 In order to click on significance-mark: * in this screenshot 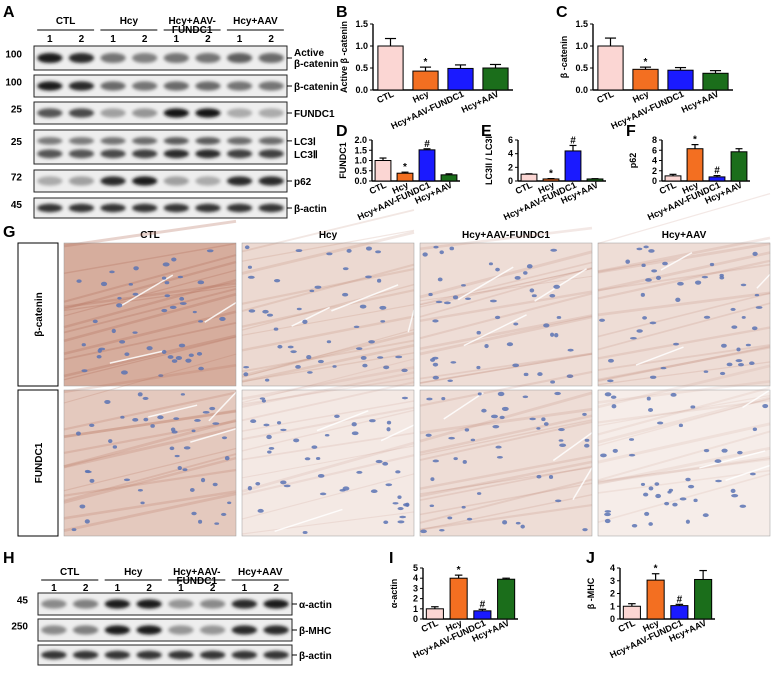, I will do `click(695, 140)`.